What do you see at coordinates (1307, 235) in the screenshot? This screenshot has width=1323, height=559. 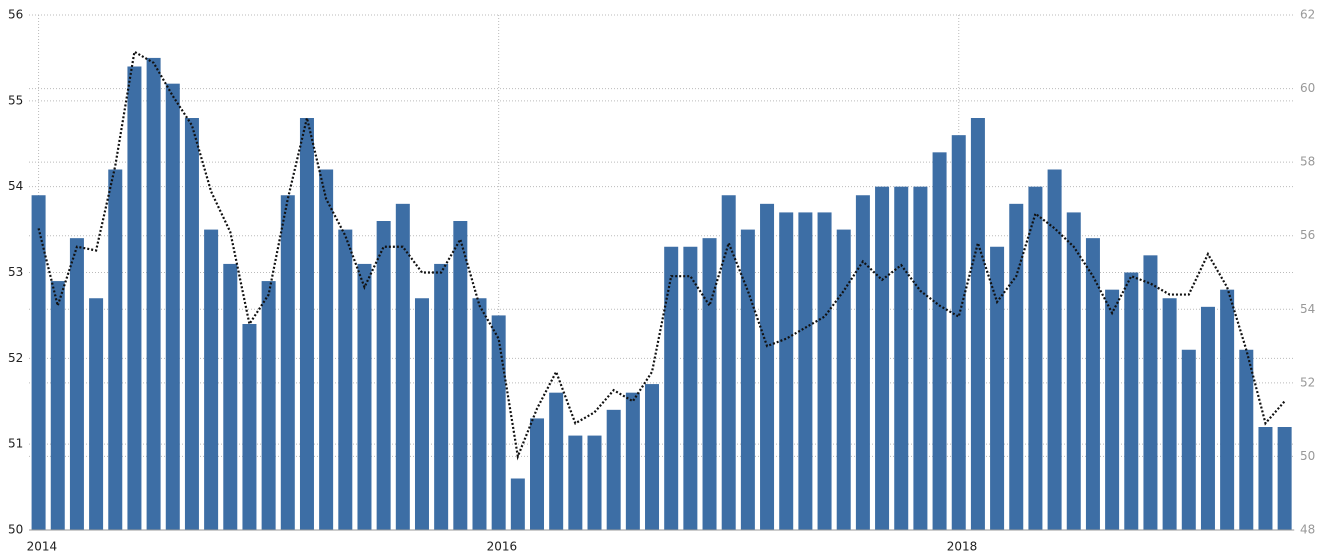 I see `y2-tick-label: 56` at bounding box center [1307, 235].